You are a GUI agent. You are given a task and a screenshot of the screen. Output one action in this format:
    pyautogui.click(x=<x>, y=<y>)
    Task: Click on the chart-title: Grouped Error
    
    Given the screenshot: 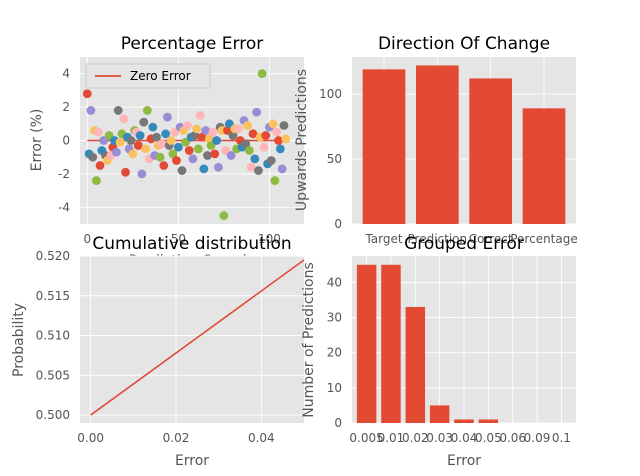 What is the action you would take?
    pyautogui.click(x=464, y=244)
    